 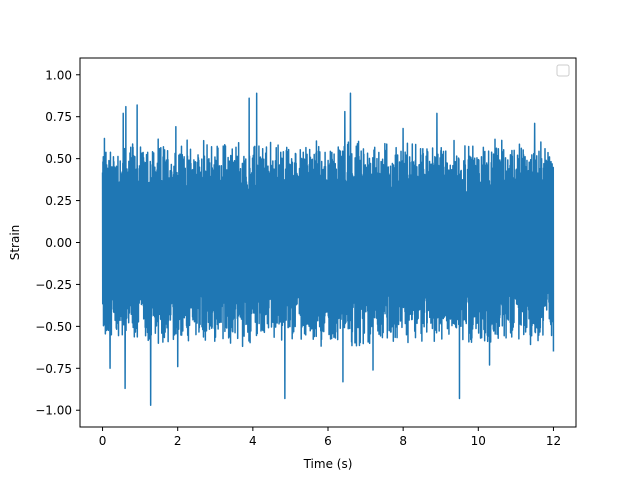 What do you see at coordinates (403, 441) in the screenshot?
I see `x-tick-label: 8` at bounding box center [403, 441].